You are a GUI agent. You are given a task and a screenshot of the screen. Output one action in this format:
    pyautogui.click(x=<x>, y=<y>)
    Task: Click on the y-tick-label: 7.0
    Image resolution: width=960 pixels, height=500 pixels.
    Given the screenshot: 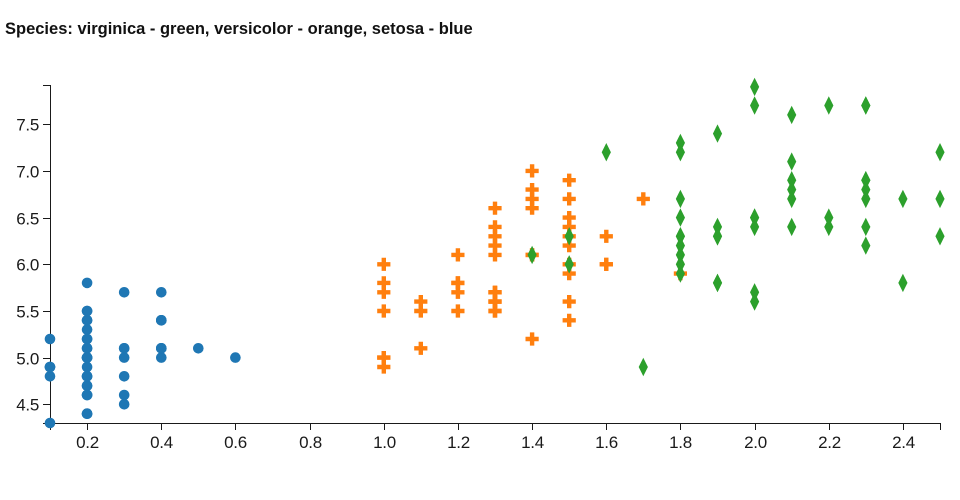 What is the action you would take?
    pyautogui.click(x=27, y=172)
    